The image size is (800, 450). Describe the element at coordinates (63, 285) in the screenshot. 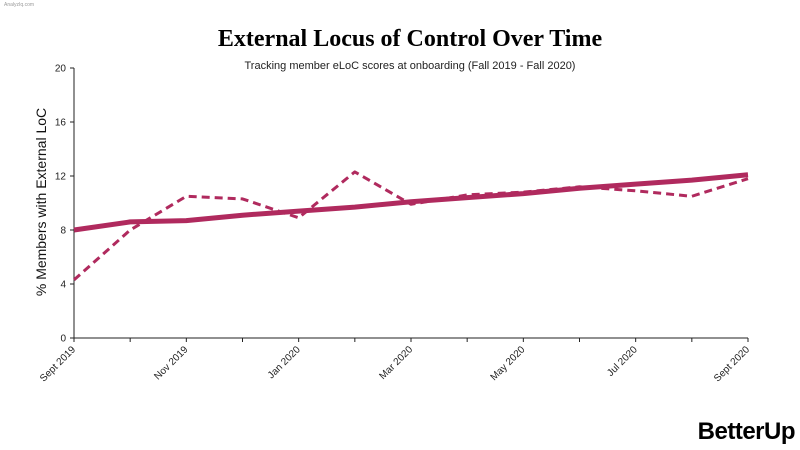

I see `y-tick-label: 4` at that location.